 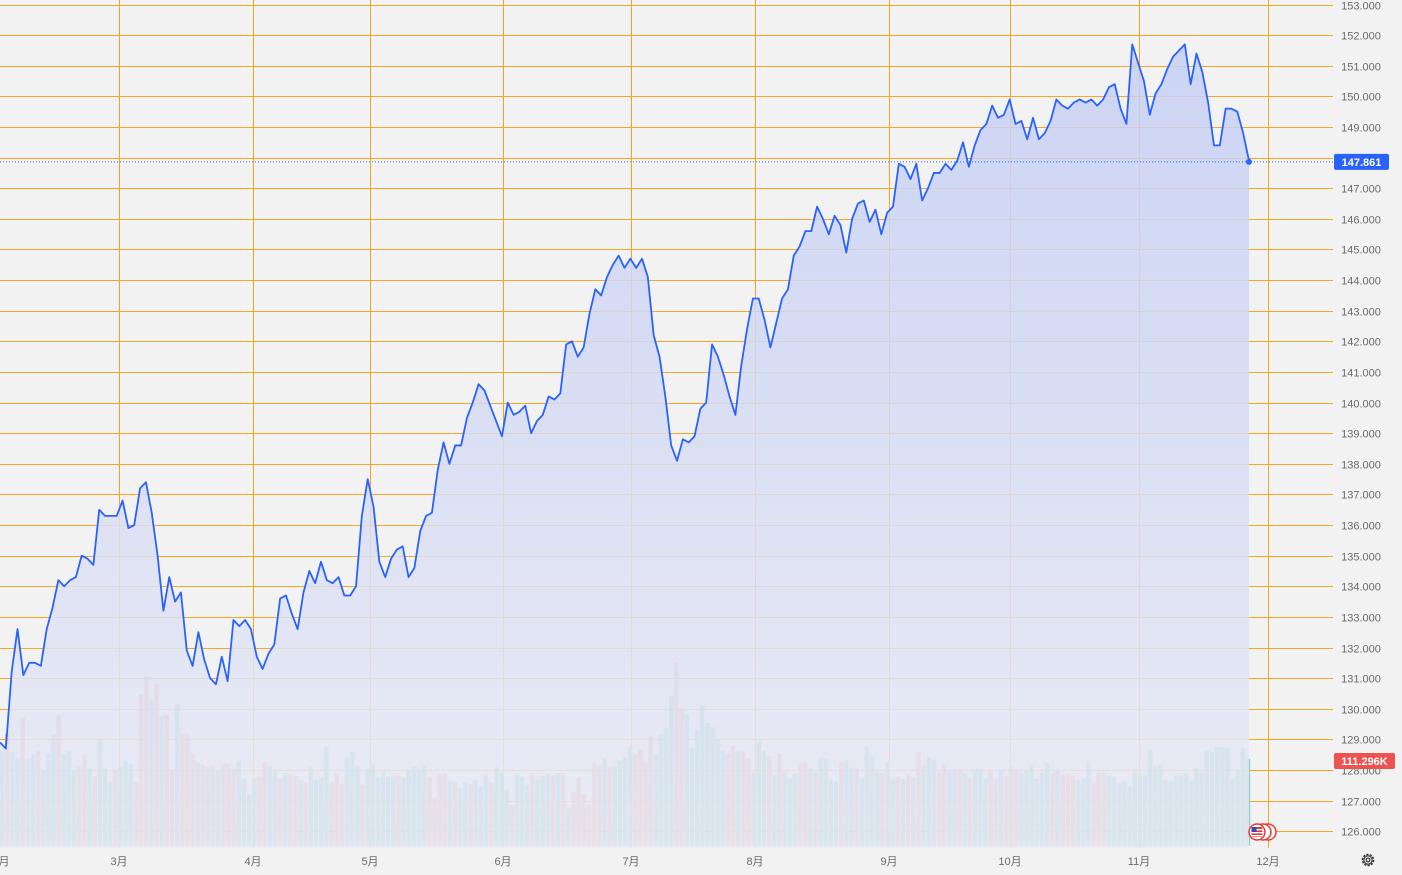 What do you see at coordinates (1361, 803) in the screenshot?
I see `price-tick-label: 127.000` at bounding box center [1361, 803].